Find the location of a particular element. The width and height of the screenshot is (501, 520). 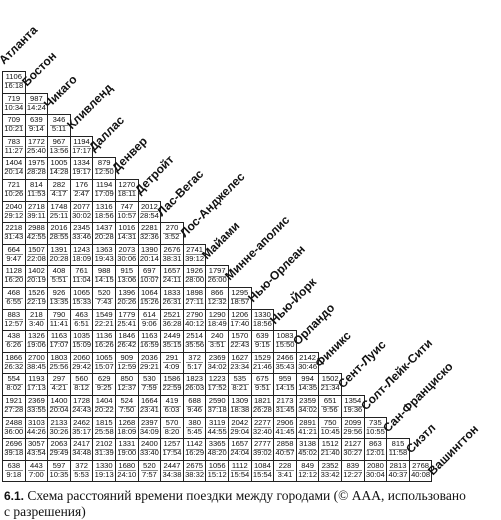

distance-cell: 1526 22:19 is located at coordinates (36, 298).